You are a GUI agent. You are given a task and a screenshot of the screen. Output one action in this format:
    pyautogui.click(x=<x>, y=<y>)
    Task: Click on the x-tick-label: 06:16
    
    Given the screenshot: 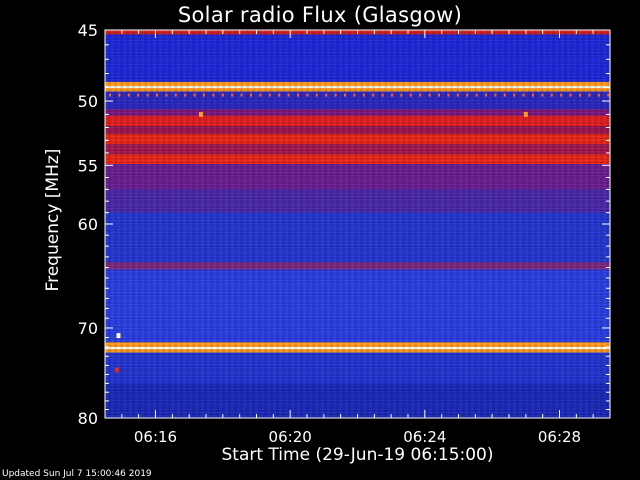 What is the action you would take?
    pyautogui.click(x=155, y=437)
    